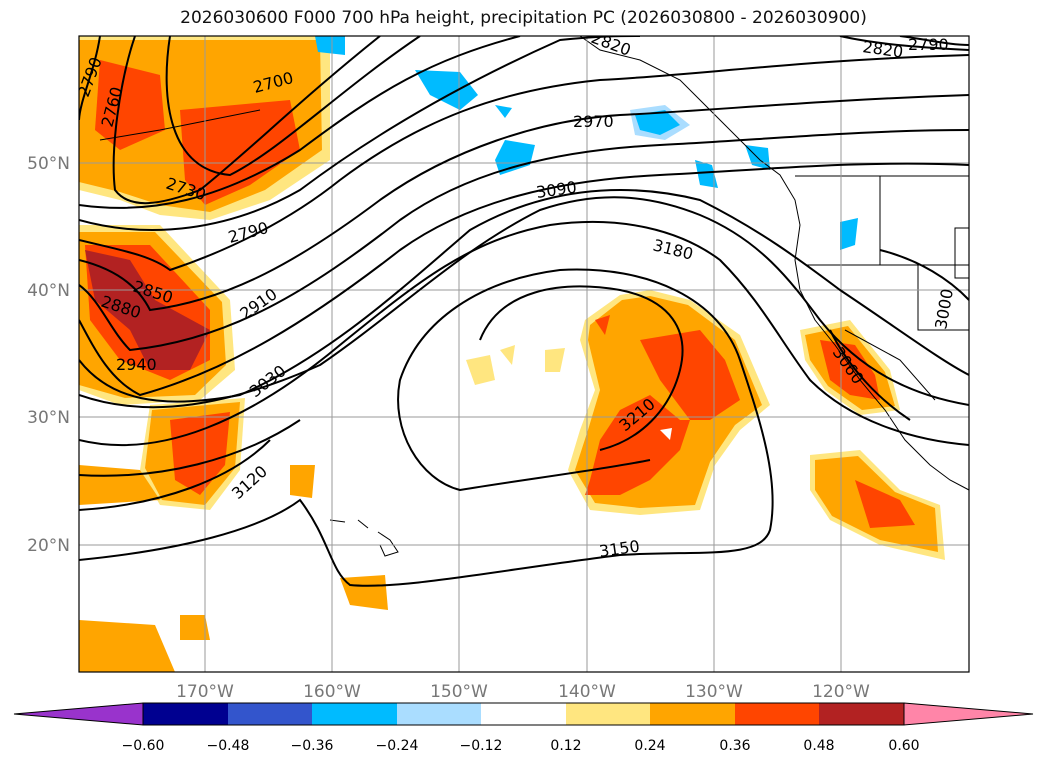  What do you see at coordinates (332, 692) in the screenshot?
I see `lon-label: 160°W` at bounding box center [332, 692].